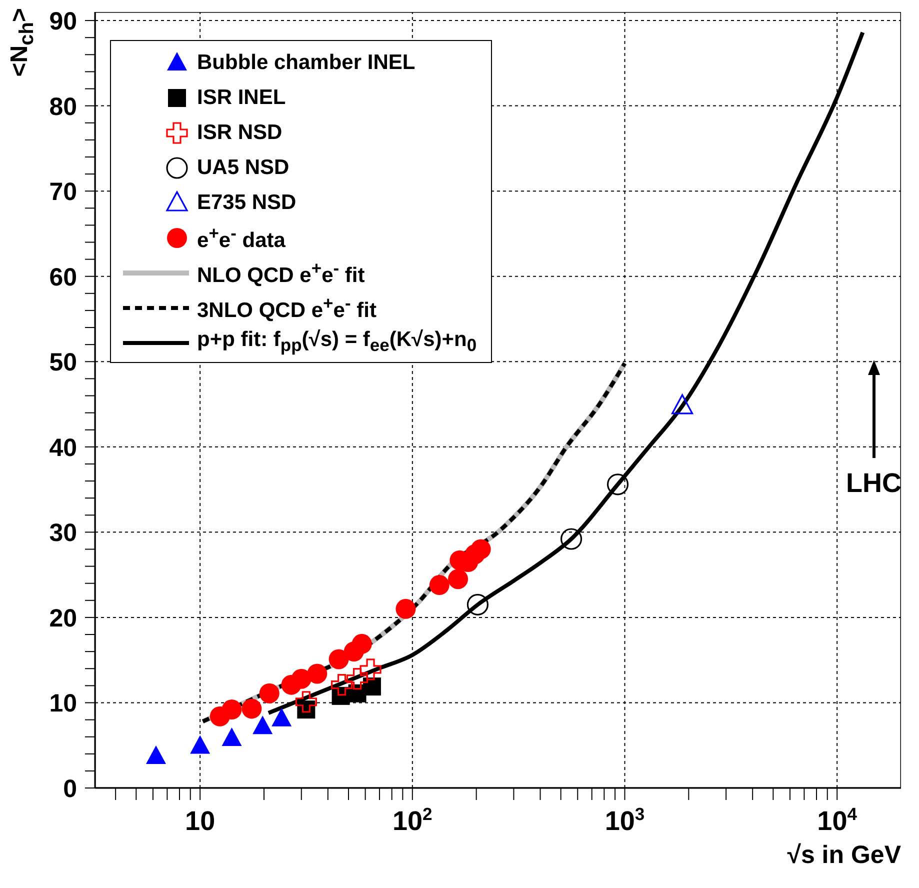  Describe the element at coordinates (63, 362) in the screenshot. I see `y-tick-label: 50` at that location.